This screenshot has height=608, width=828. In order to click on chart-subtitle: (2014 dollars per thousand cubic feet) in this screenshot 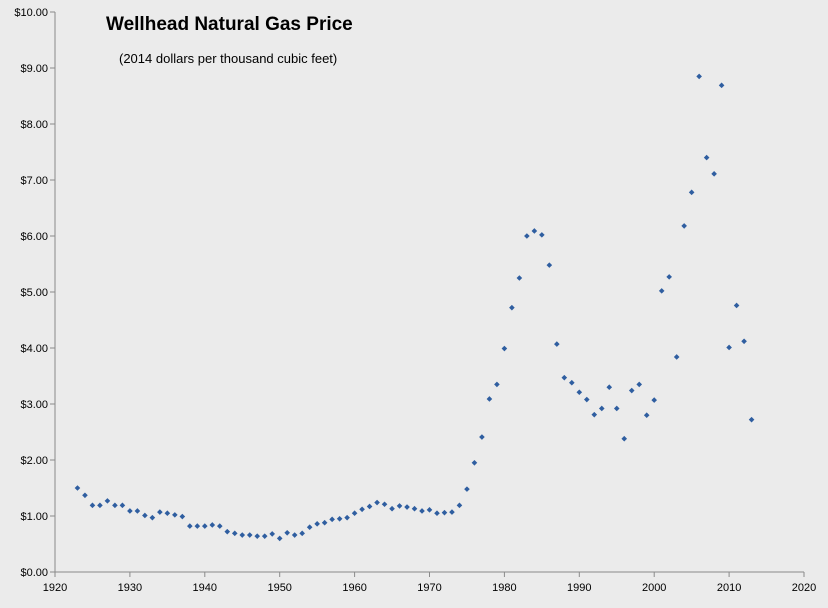, I will do `click(228, 58)`.